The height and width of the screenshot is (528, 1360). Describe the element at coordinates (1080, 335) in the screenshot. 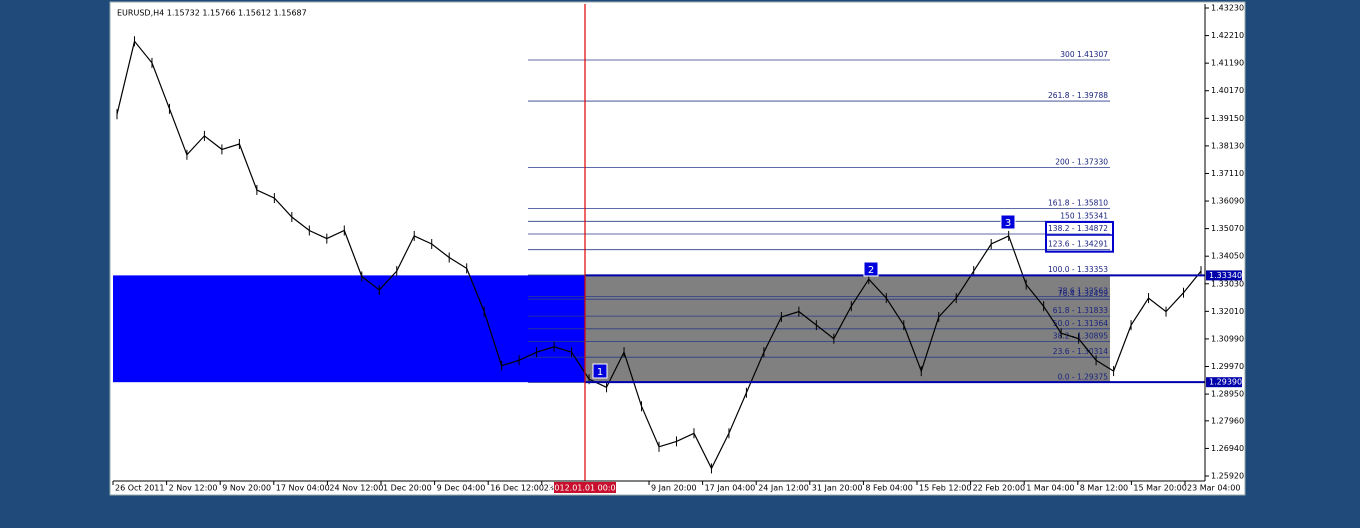

I see `fib-label: 38.2 - 1.30895` at that location.